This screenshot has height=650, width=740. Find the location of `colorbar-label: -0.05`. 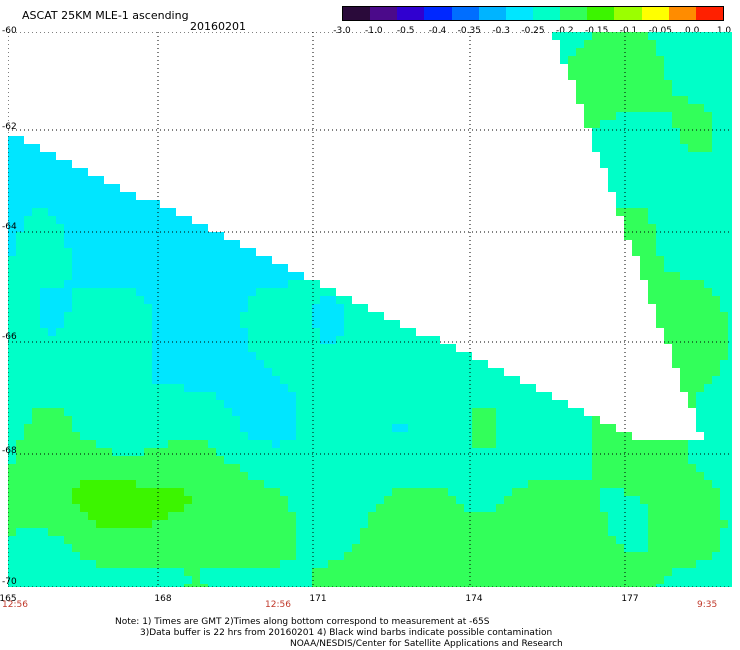

colorbar-label: -0.05 is located at coordinates (660, 31).